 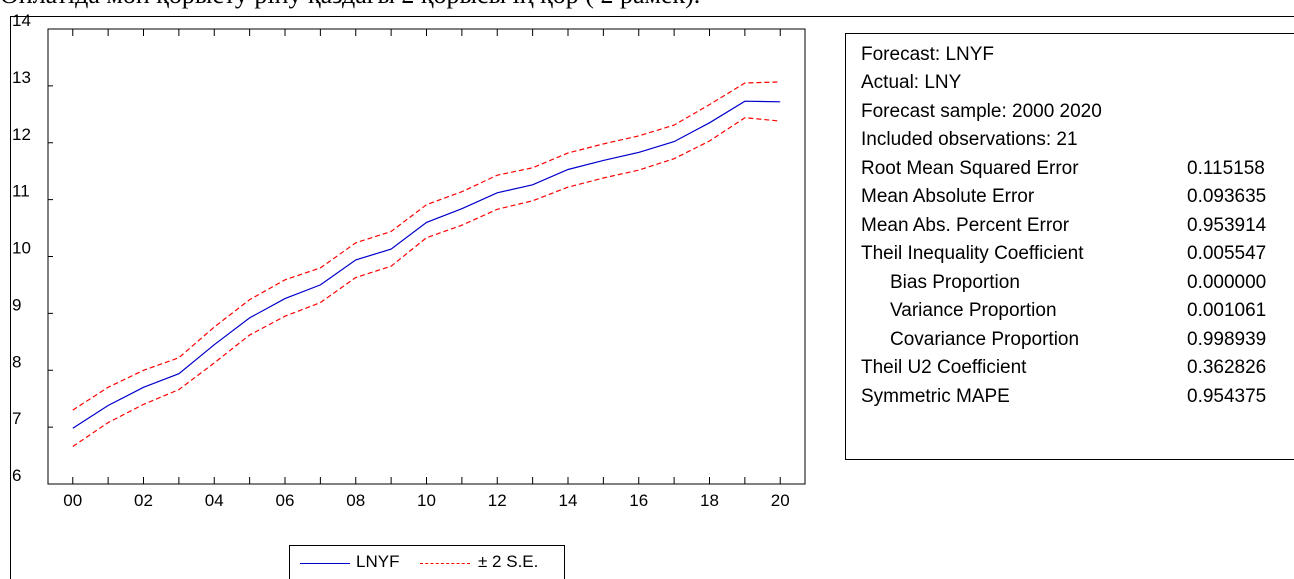 I want to click on stat-label: Theil Inequality Coefficient, so click(x=972, y=253).